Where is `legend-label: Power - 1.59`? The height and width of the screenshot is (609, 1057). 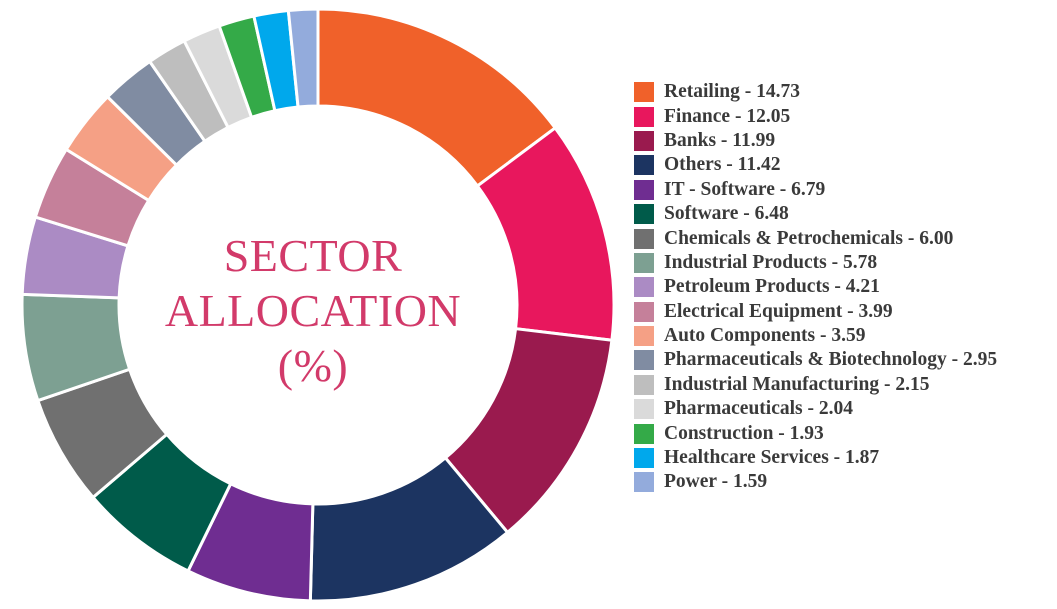 legend-label: Power - 1.59 is located at coordinates (715, 482).